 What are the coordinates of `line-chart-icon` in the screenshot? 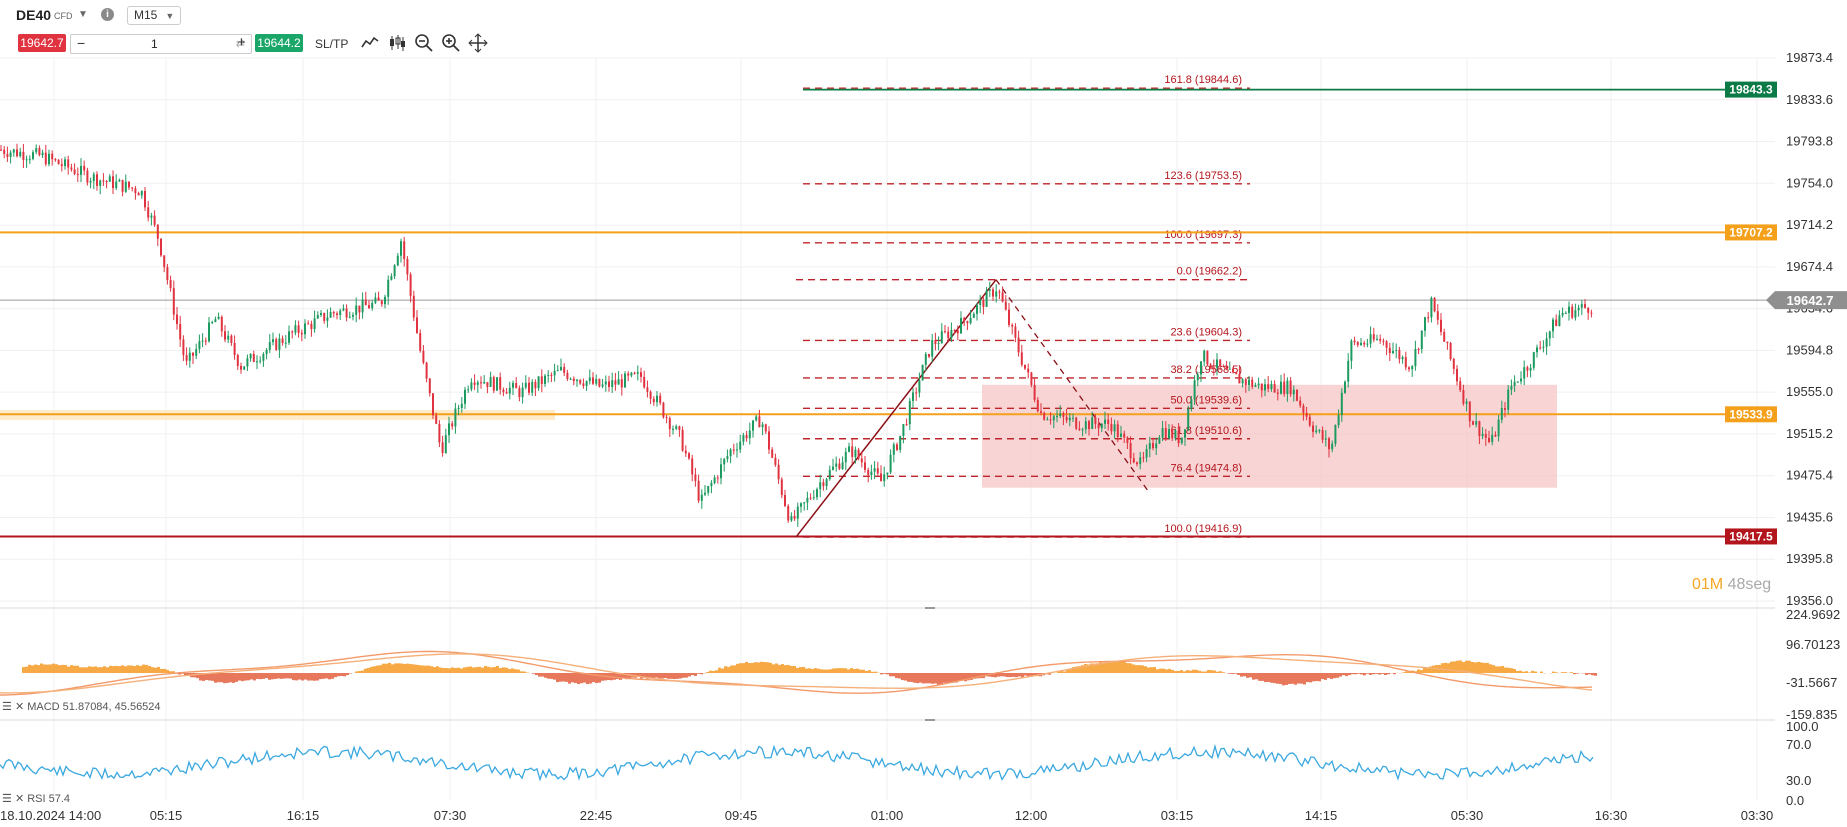 It's located at (370, 43).